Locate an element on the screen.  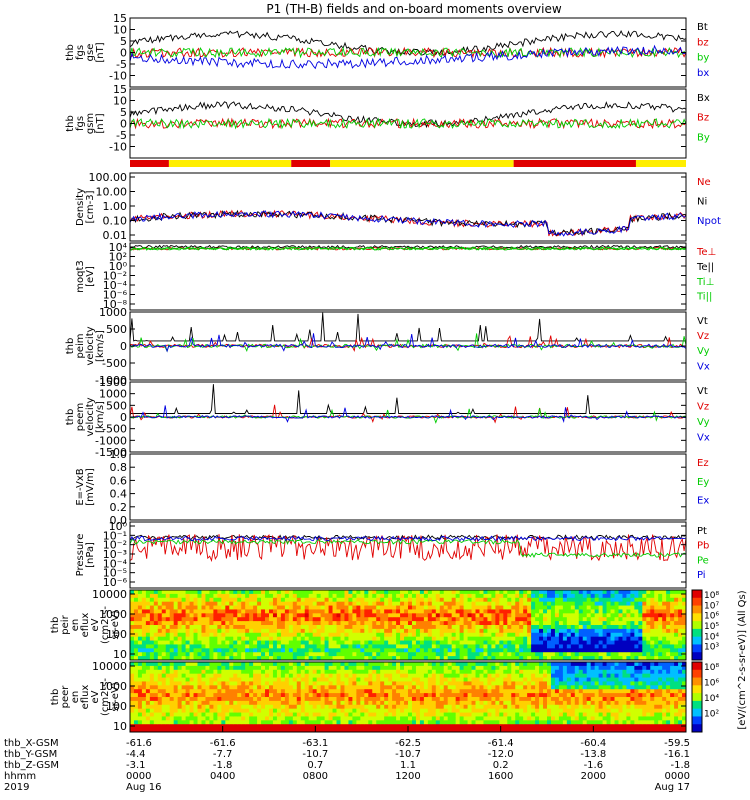
y-tick-label: 0.0 is located at coordinates (119, 520).